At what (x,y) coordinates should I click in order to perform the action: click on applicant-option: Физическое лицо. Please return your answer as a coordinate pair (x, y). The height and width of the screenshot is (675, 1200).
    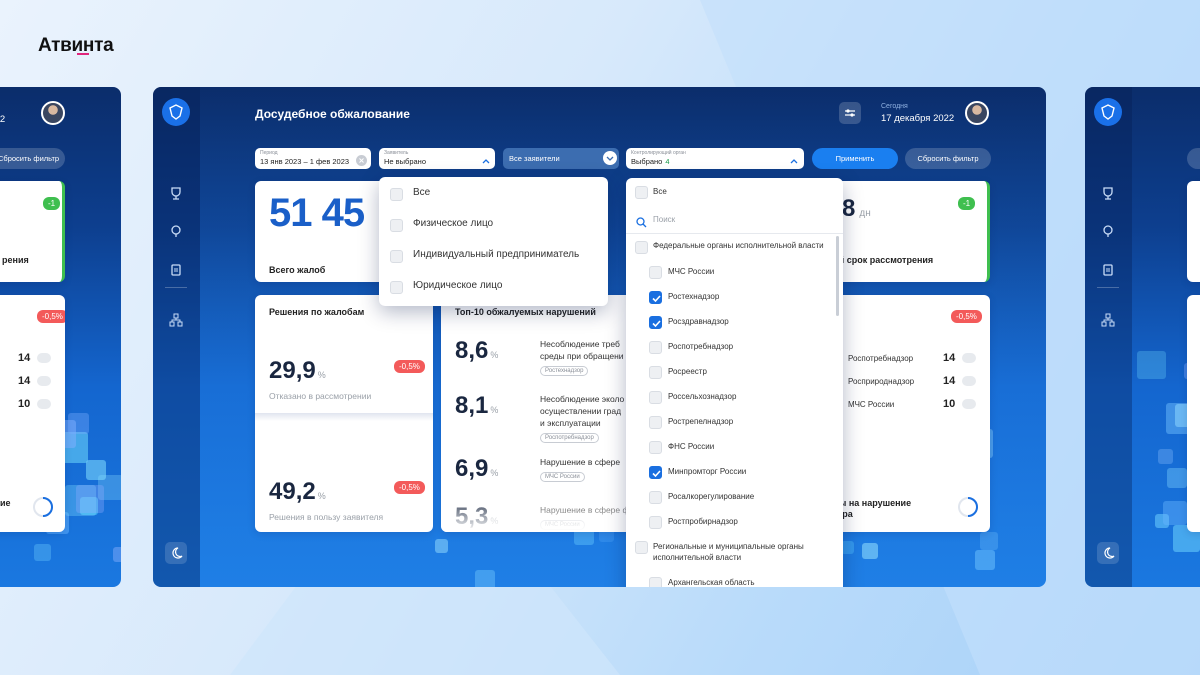
    Looking at the image, I should click on (453, 223).